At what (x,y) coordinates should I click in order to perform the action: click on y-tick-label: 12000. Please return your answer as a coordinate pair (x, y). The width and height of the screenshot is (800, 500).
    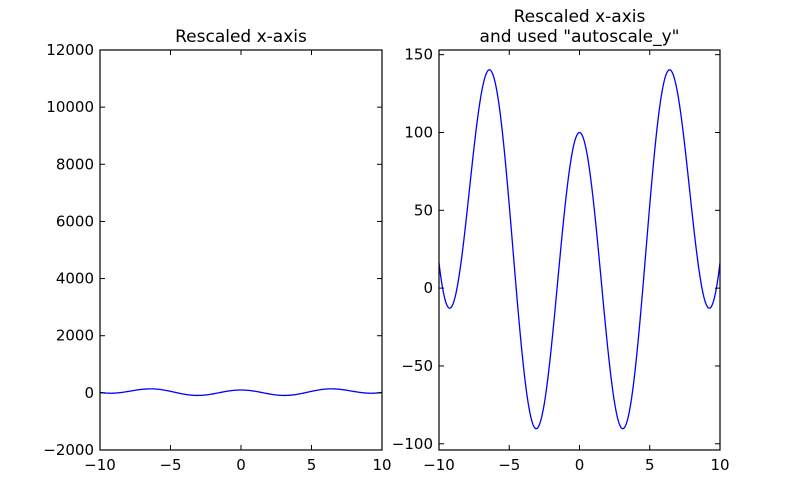
    Looking at the image, I should click on (70, 50).